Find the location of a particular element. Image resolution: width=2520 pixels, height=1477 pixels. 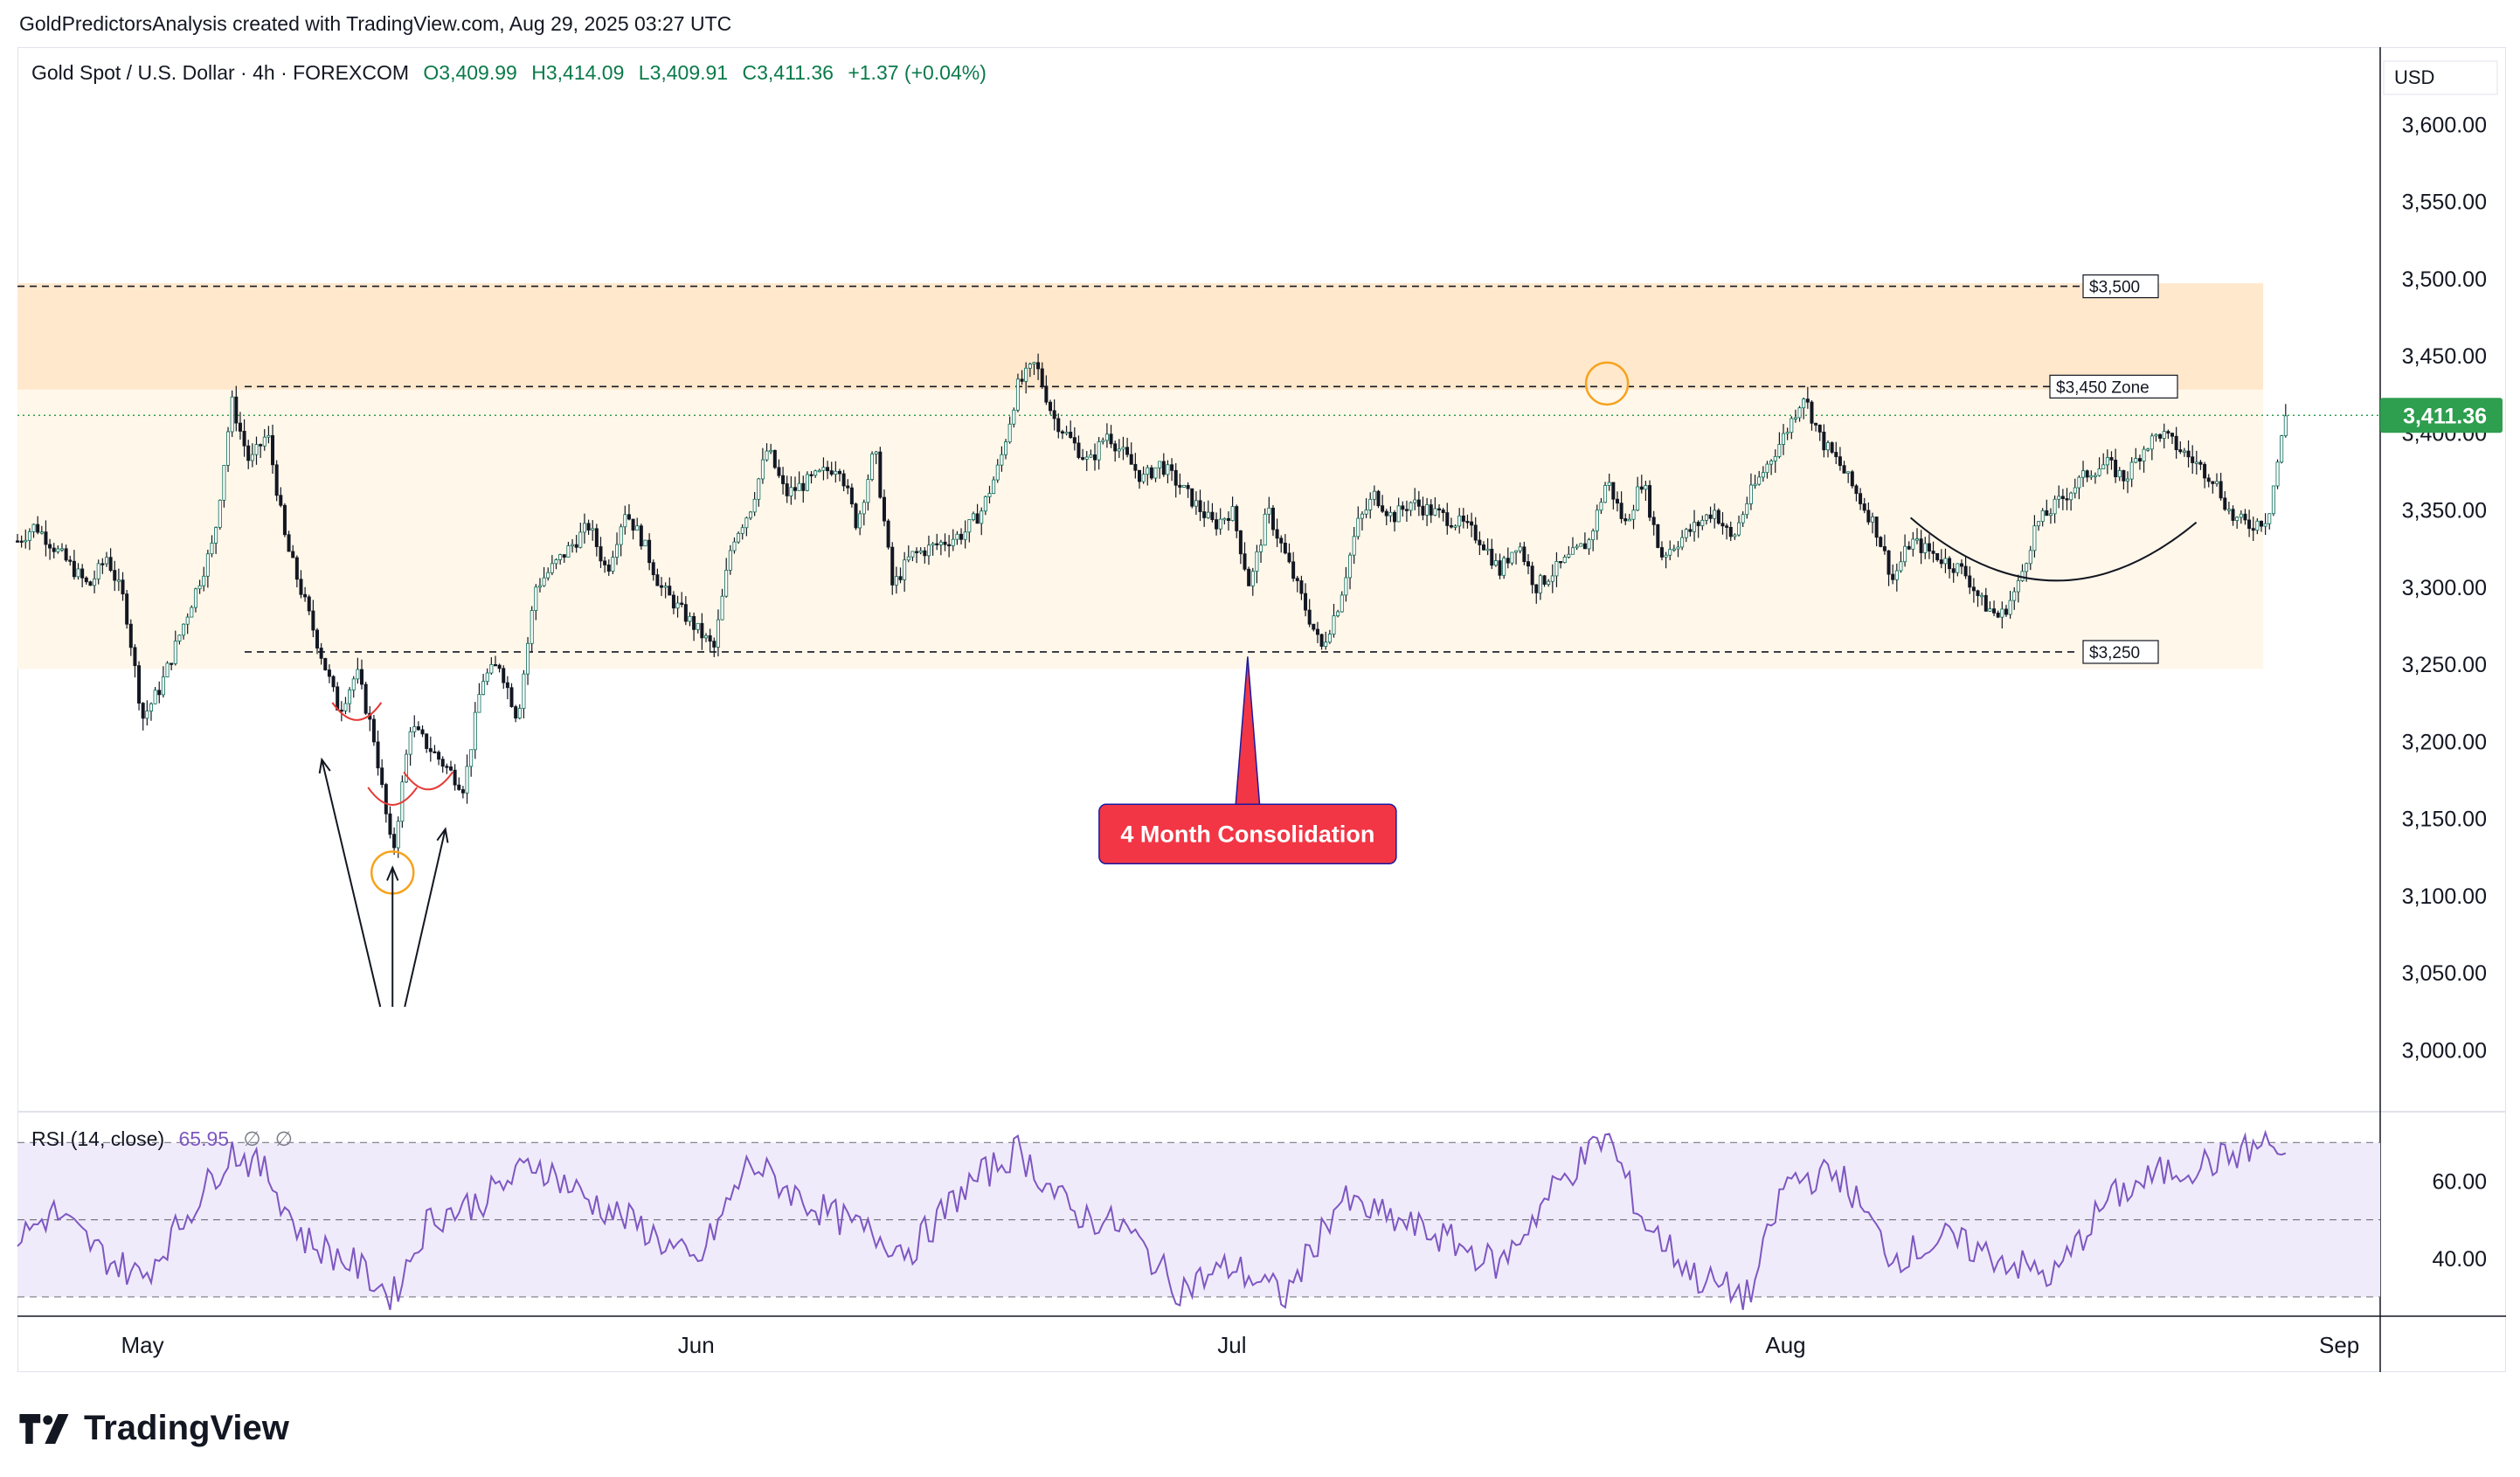

price-tick-label: 3,150.00 is located at coordinates (2444, 820).